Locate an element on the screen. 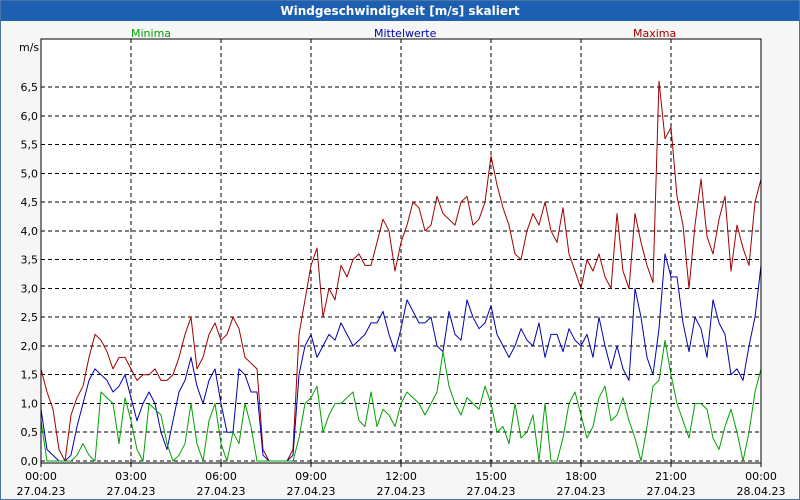 Image resolution: width=800 pixels, height=500 pixels. y-tick-label: 4,0 is located at coordinates (30, 231).